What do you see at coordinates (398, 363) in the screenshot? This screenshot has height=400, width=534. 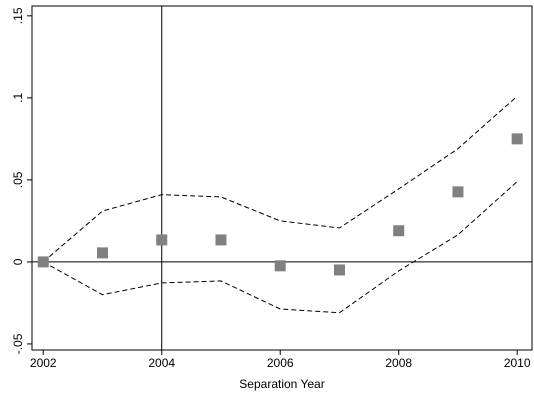 I see `x-tick-label: 2008` at bounding box center [398, 363].